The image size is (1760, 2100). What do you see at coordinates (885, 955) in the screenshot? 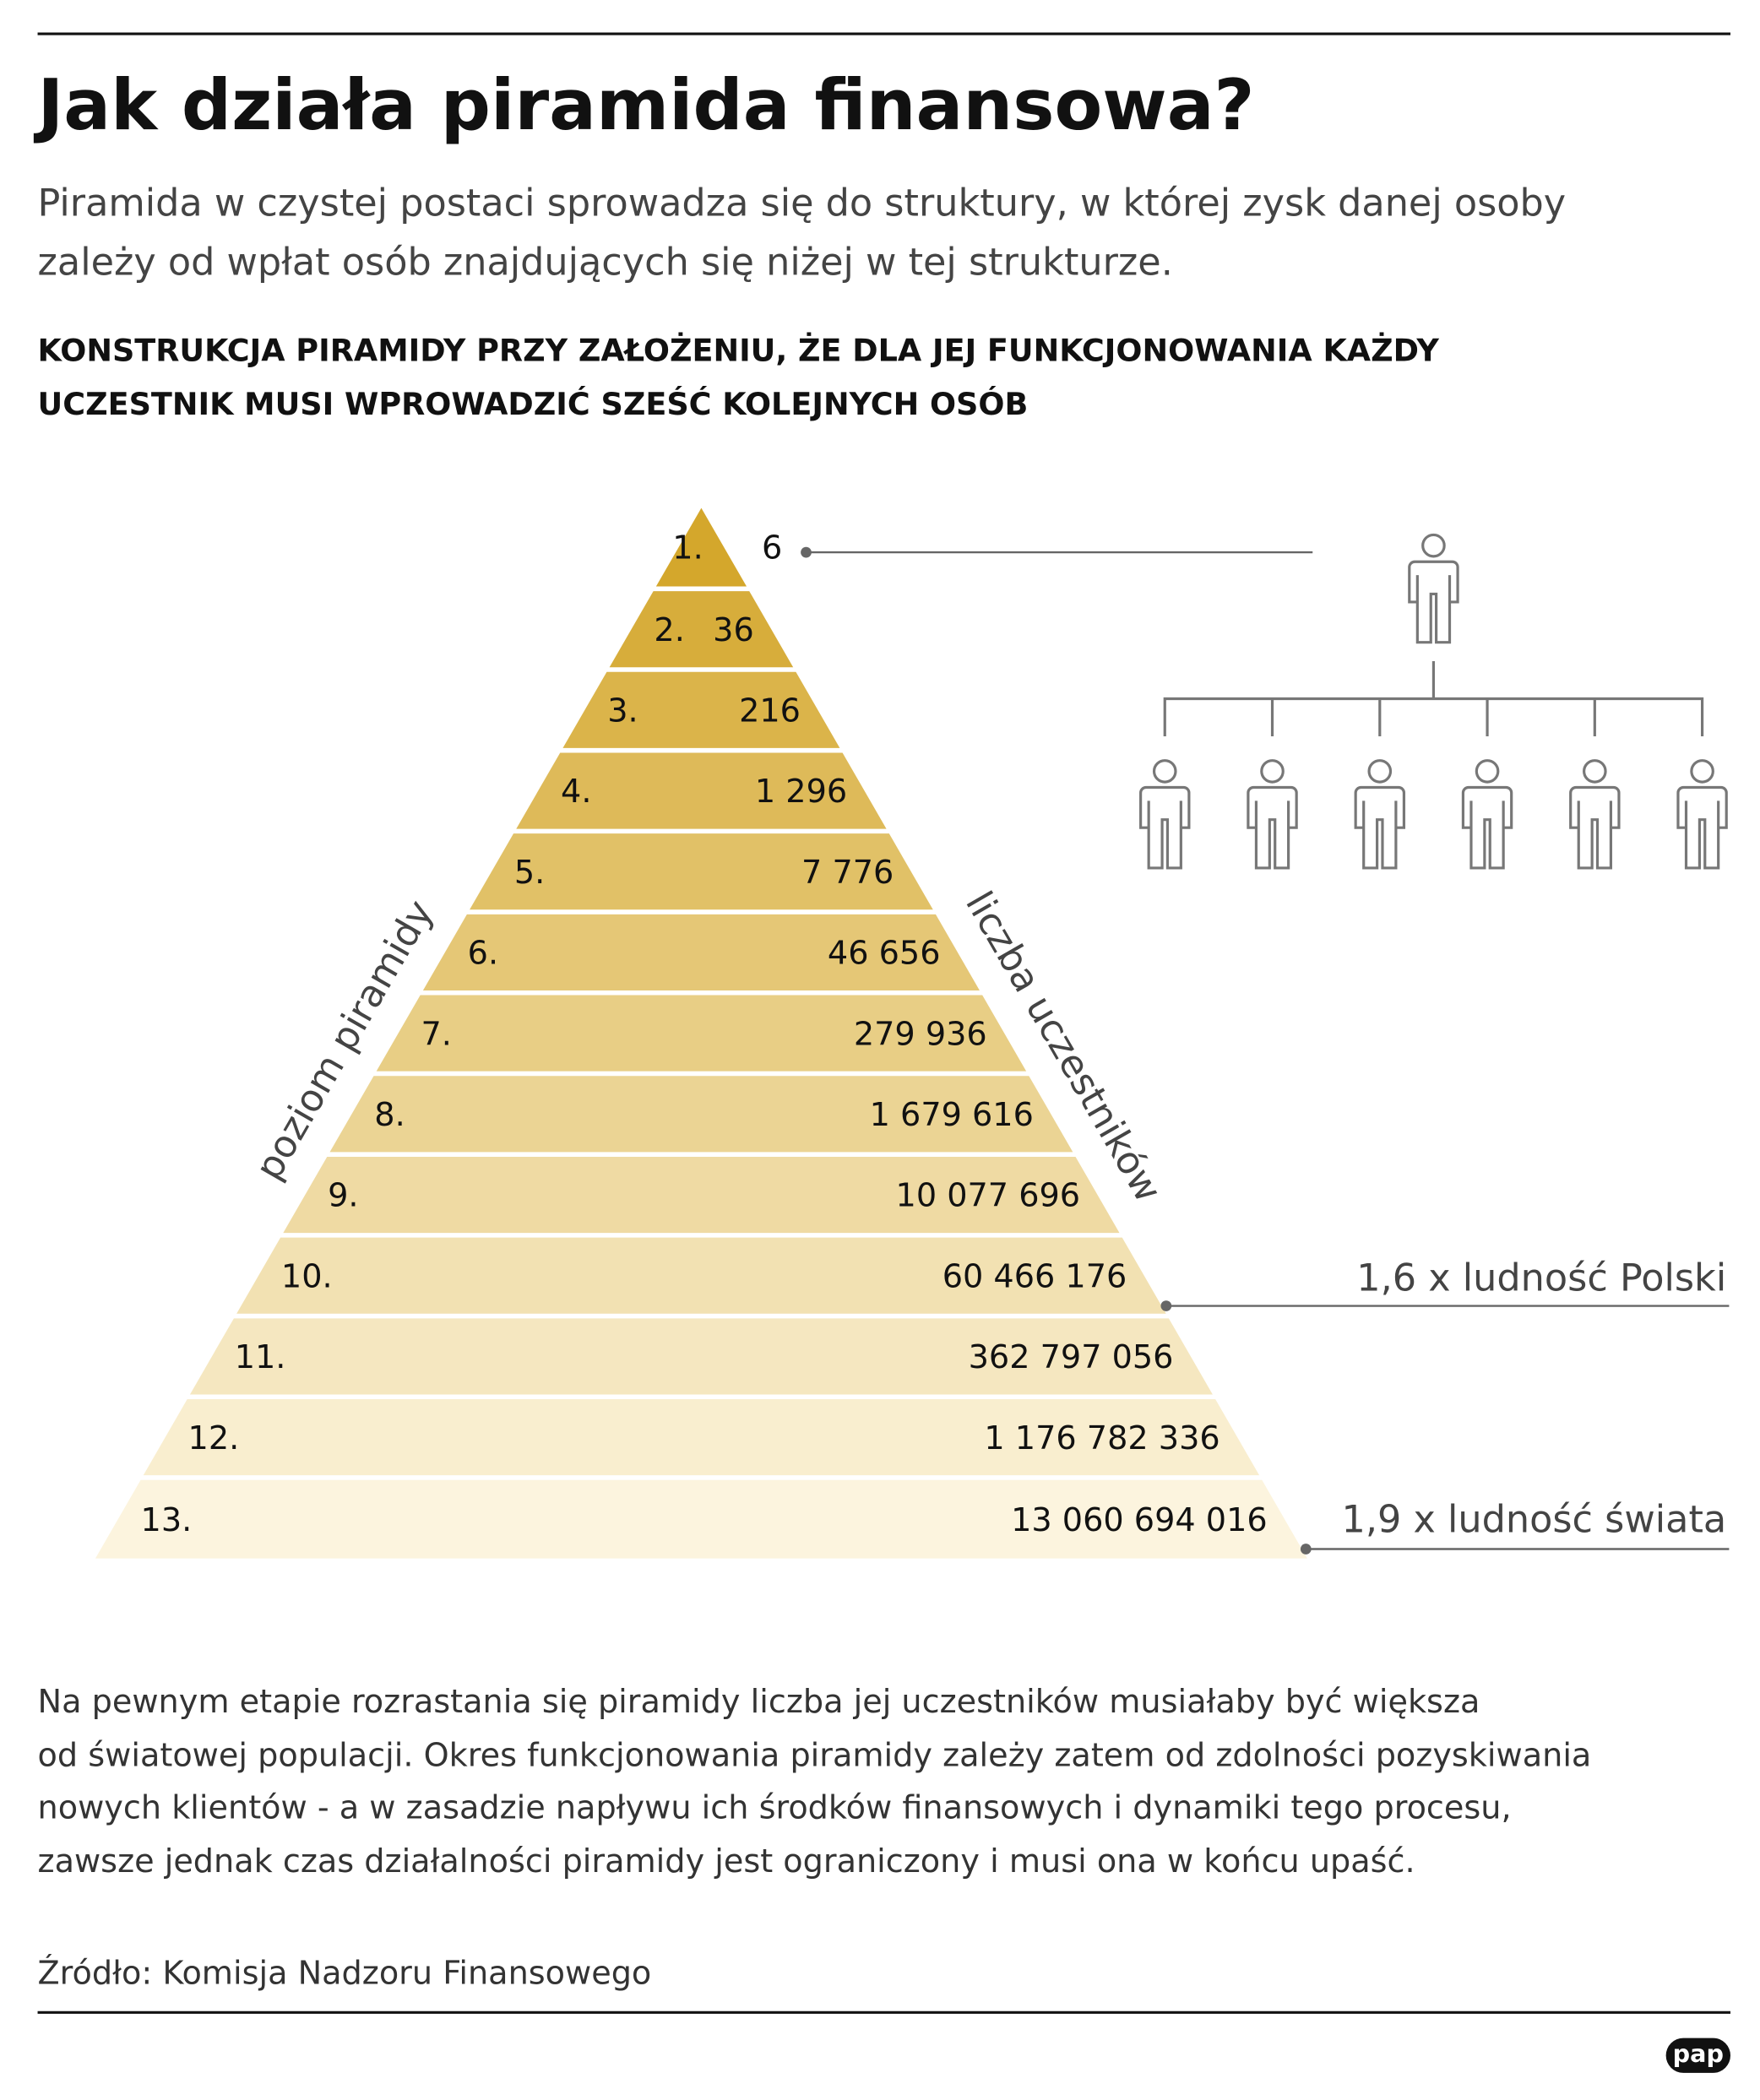
I see `participant-count: 46 656` at bounding box center [885, 955].